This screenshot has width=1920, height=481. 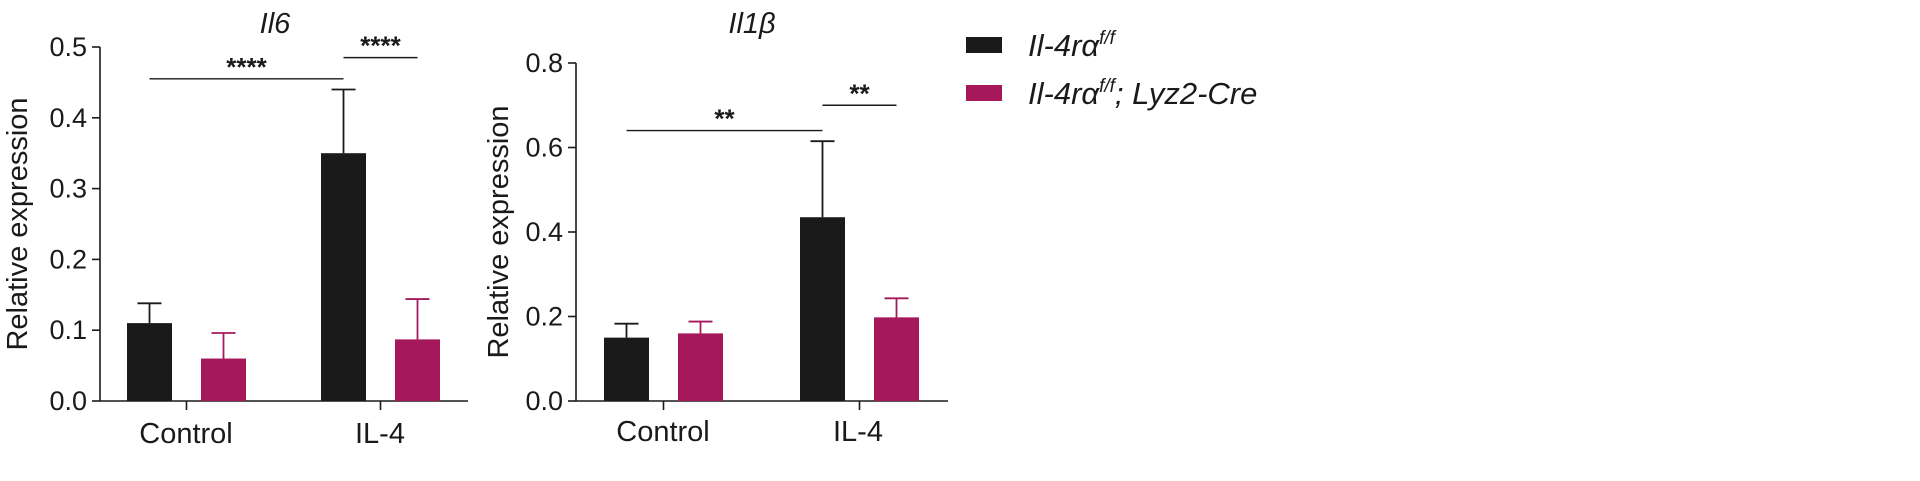 What do you see at coordinates (751, 24) in the screenshot?
I see `chart-title: Il1β` at bounding box center [751, 24].